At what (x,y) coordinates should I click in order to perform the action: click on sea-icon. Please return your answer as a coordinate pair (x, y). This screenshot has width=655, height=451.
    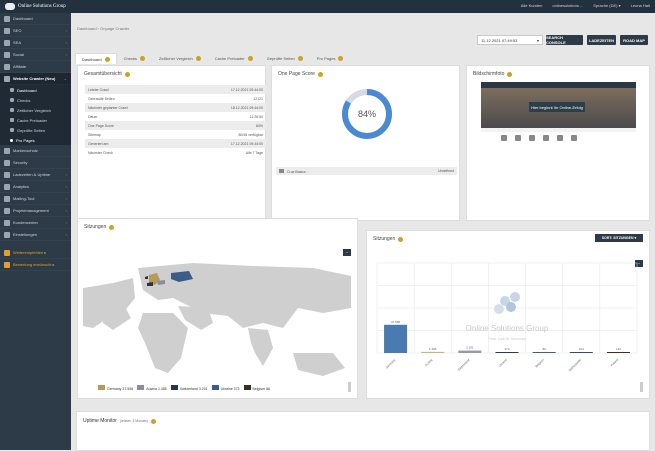
    Looking at the image, I should click on (7, 42).